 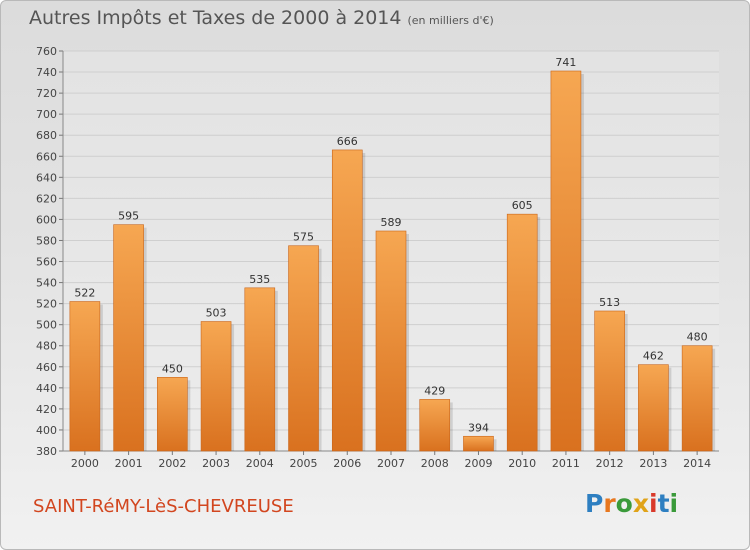 I want to click on chart-title-text: Autres Impôts et Taxes de 2000 à 2014, so click(x=215, y=18).